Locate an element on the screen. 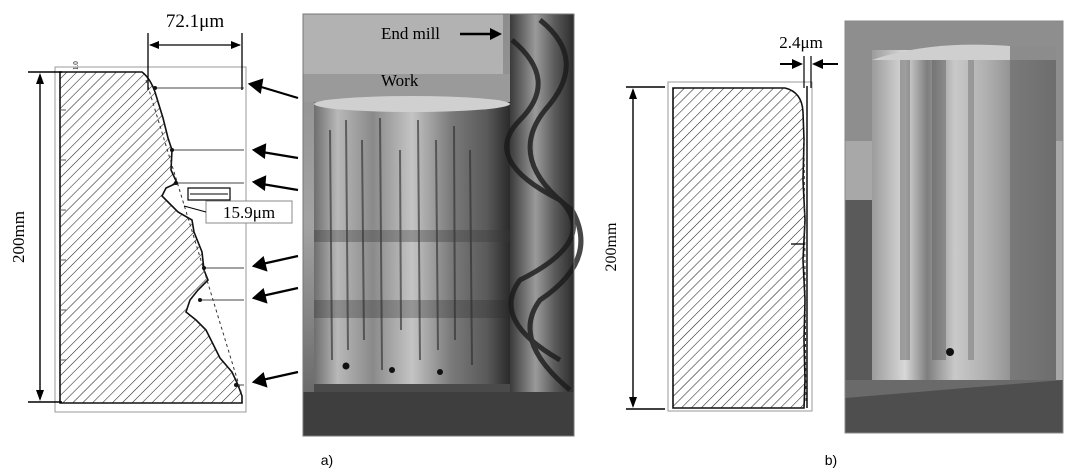 The height and width of the screenshot is (468, 1067). deviation-label: 15.9μm is located at coordinates (249, 212).